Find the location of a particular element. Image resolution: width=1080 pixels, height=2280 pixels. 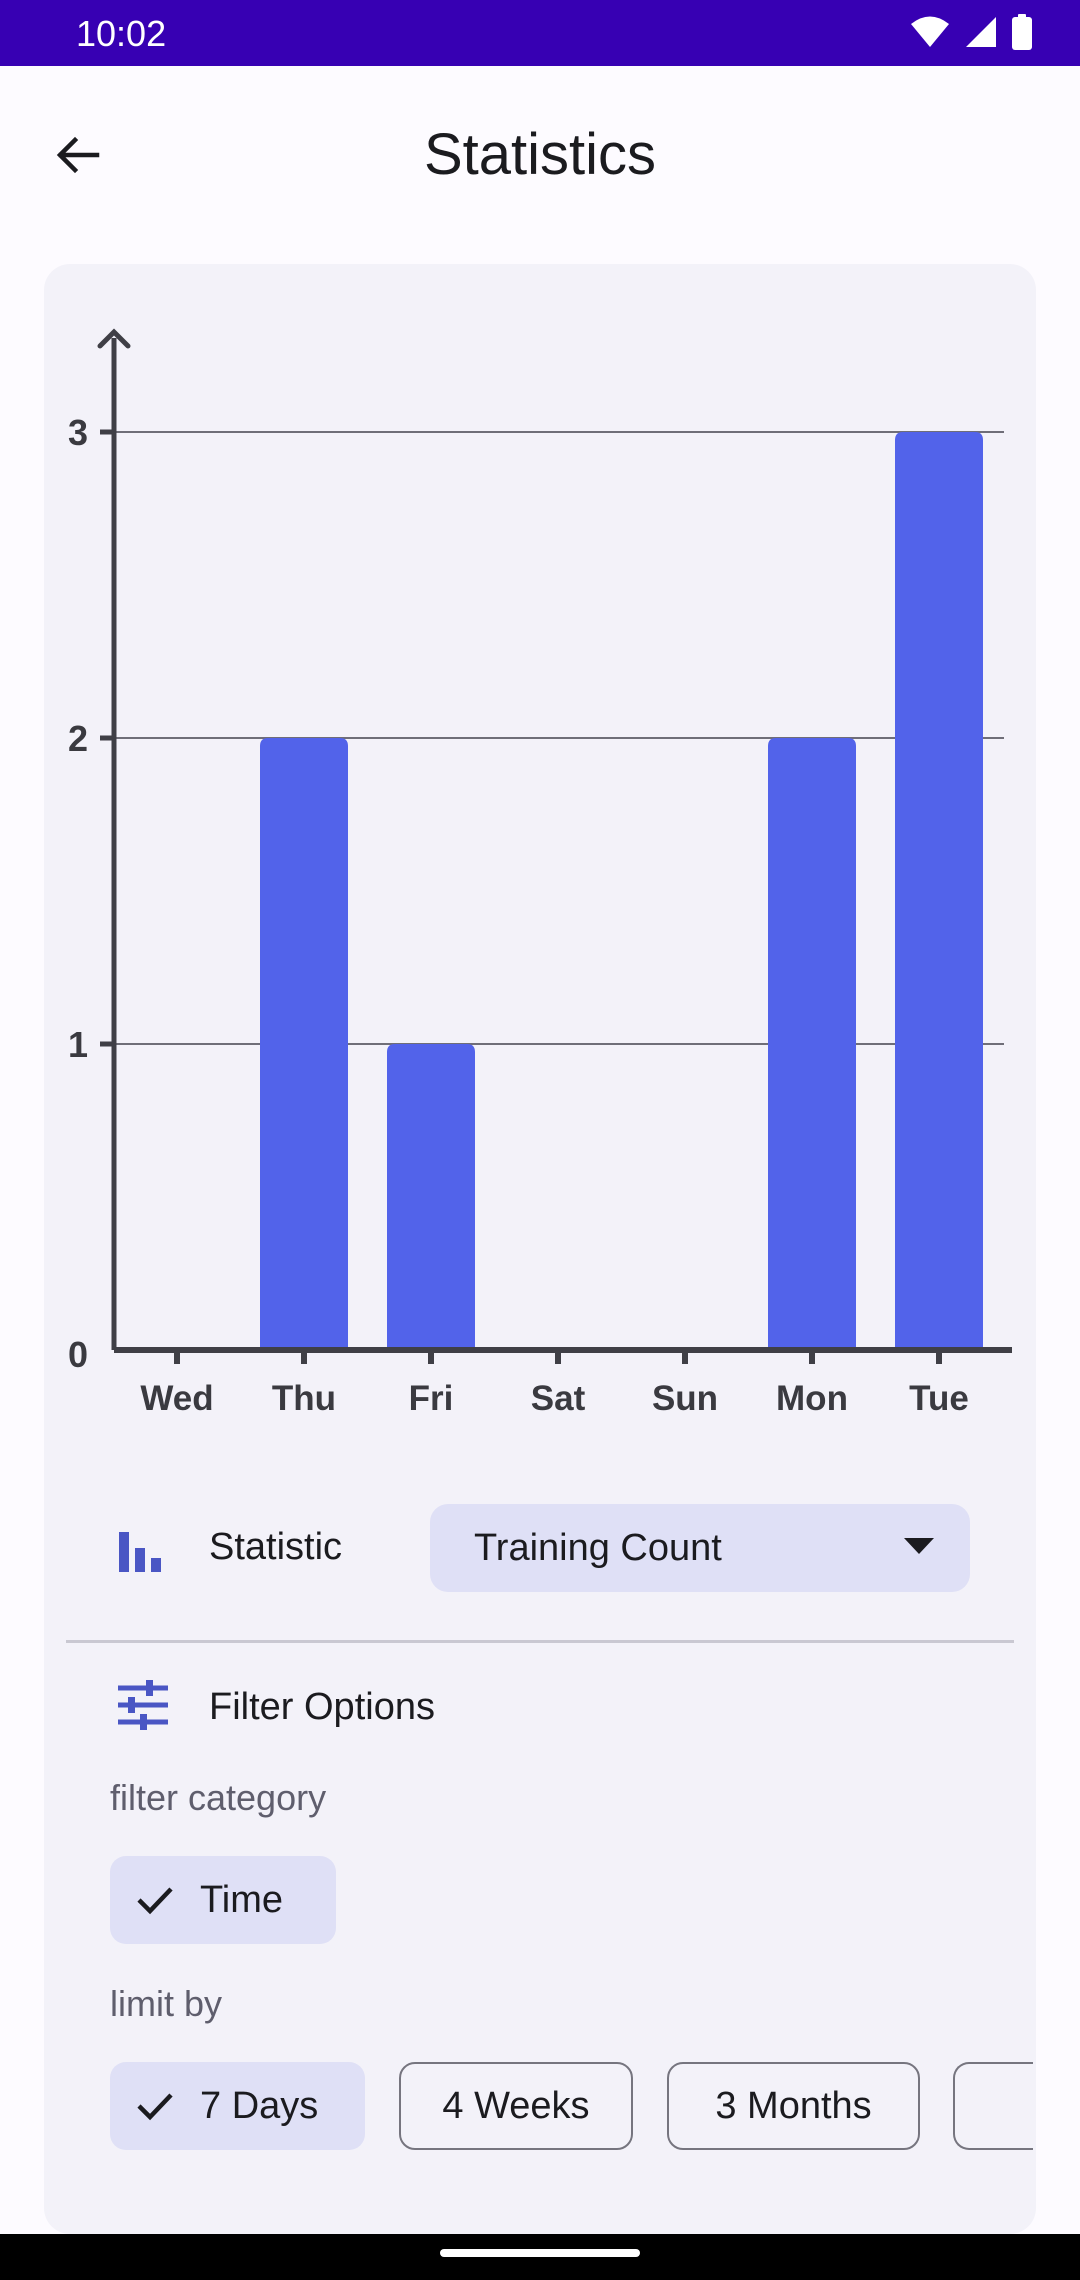

status-time: 10:02 is located at coordinates (121, 33).